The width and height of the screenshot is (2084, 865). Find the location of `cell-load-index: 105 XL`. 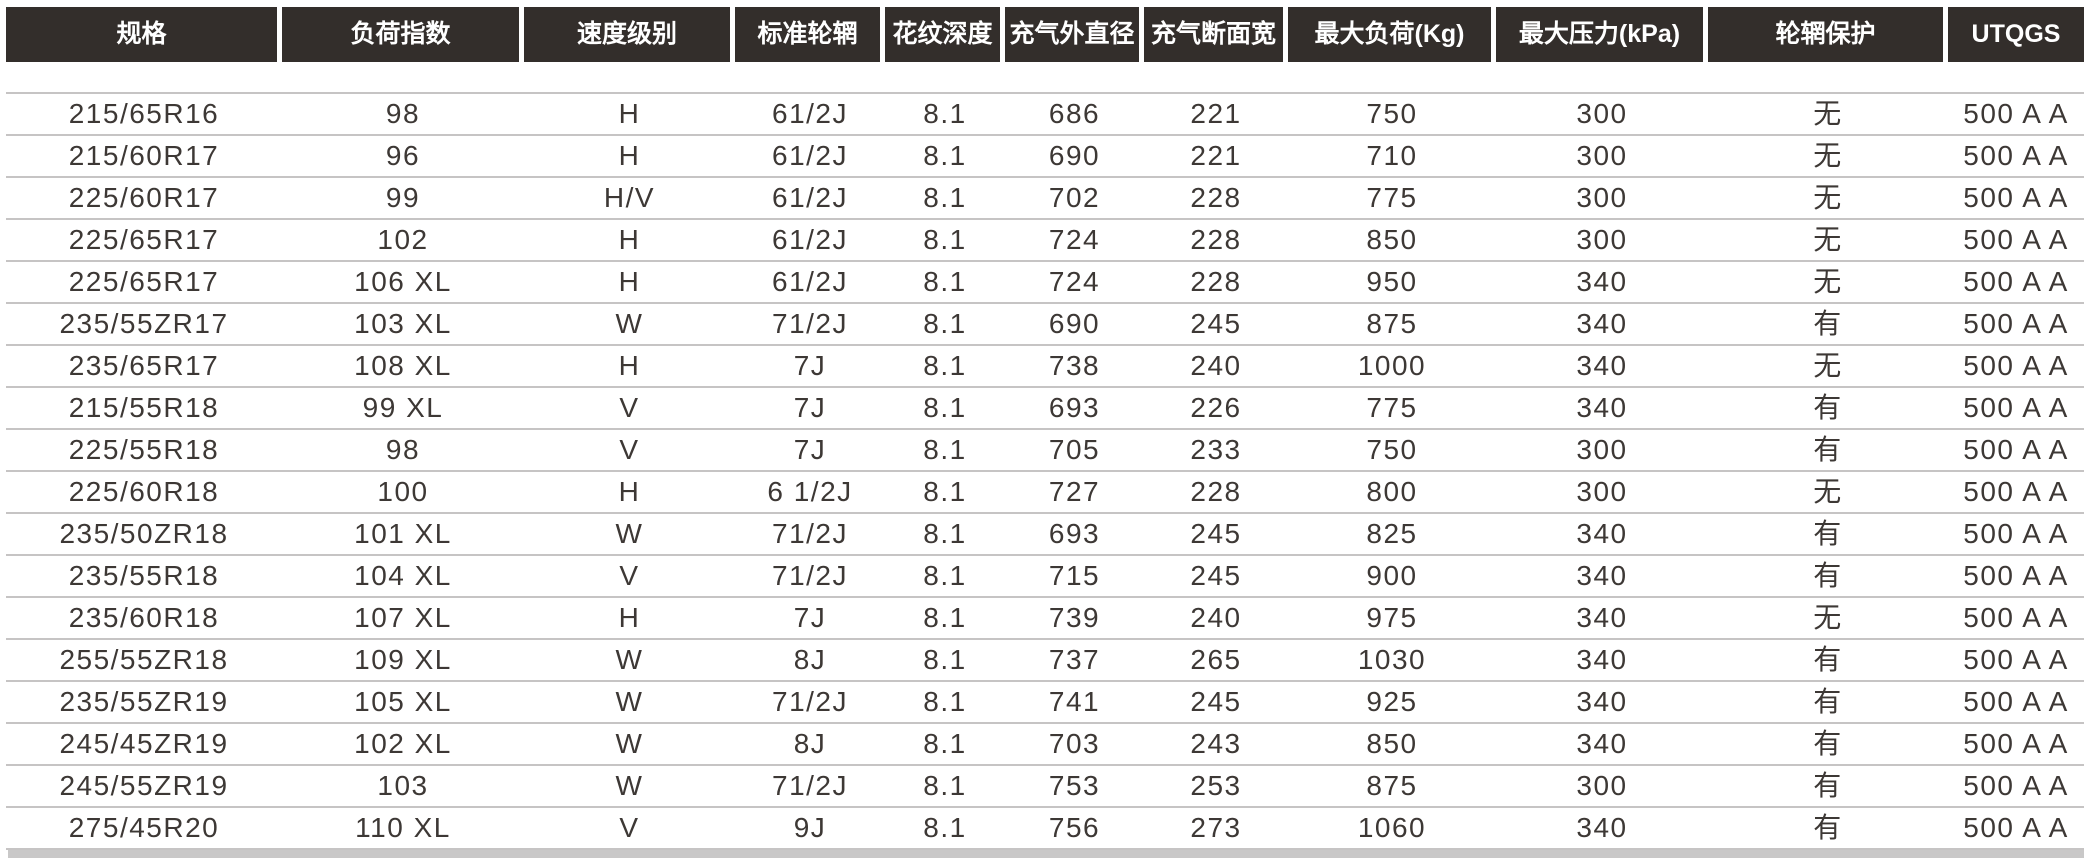

cell-load-index: 105 XL is located at coordinates (403, 703).